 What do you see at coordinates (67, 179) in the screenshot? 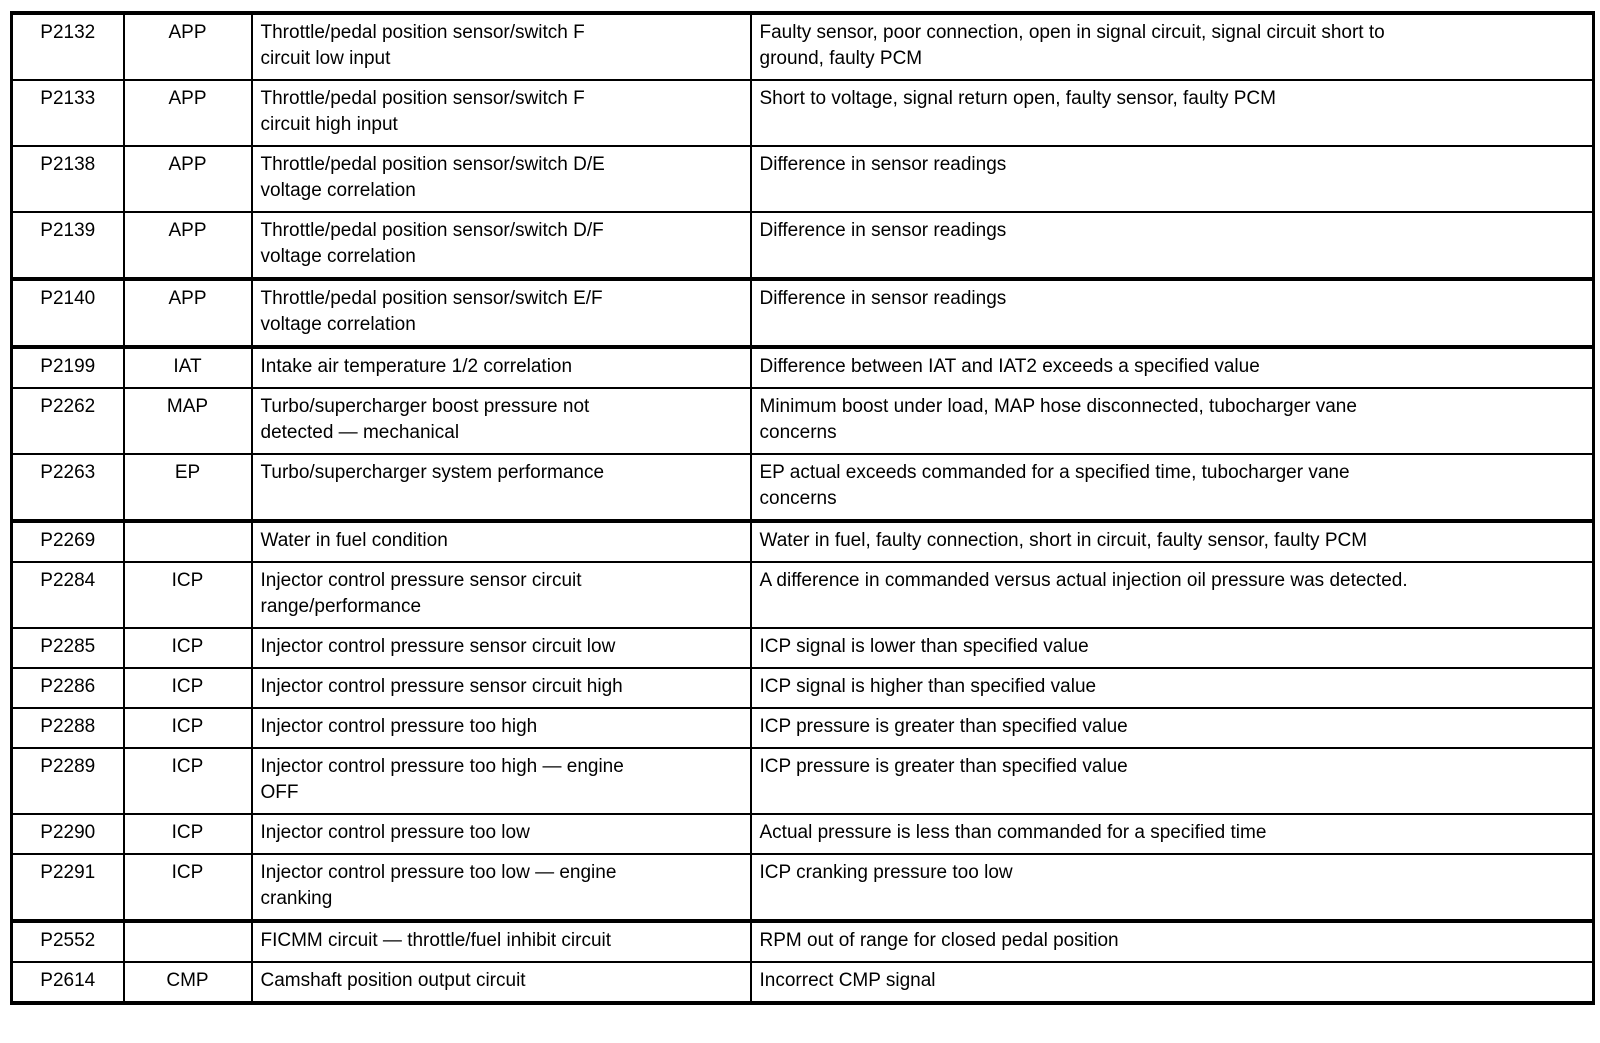
I see `dtc-code-cell: P2138` at bounding box center [67, 179].